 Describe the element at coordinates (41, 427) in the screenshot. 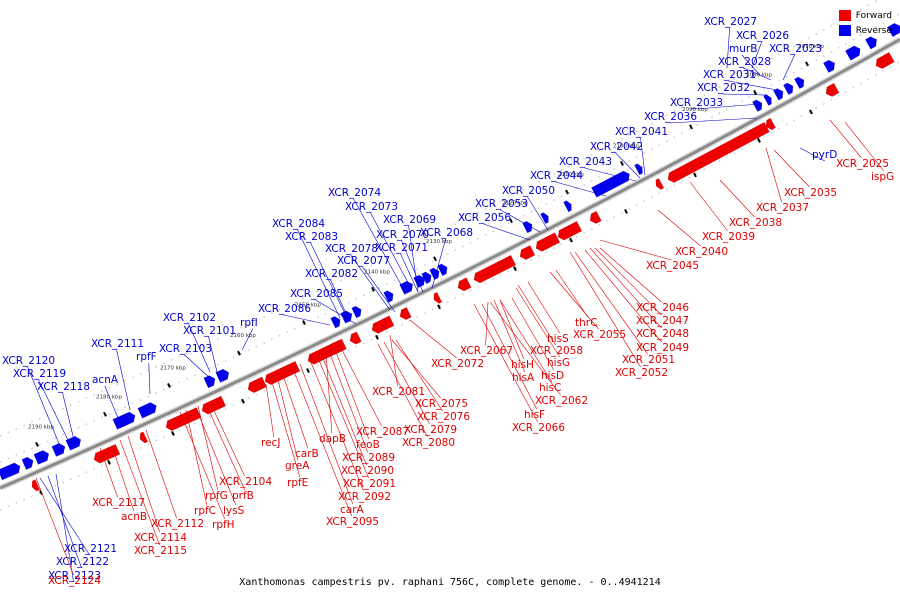

I see `tick-label: 2190 kbp` at that location.